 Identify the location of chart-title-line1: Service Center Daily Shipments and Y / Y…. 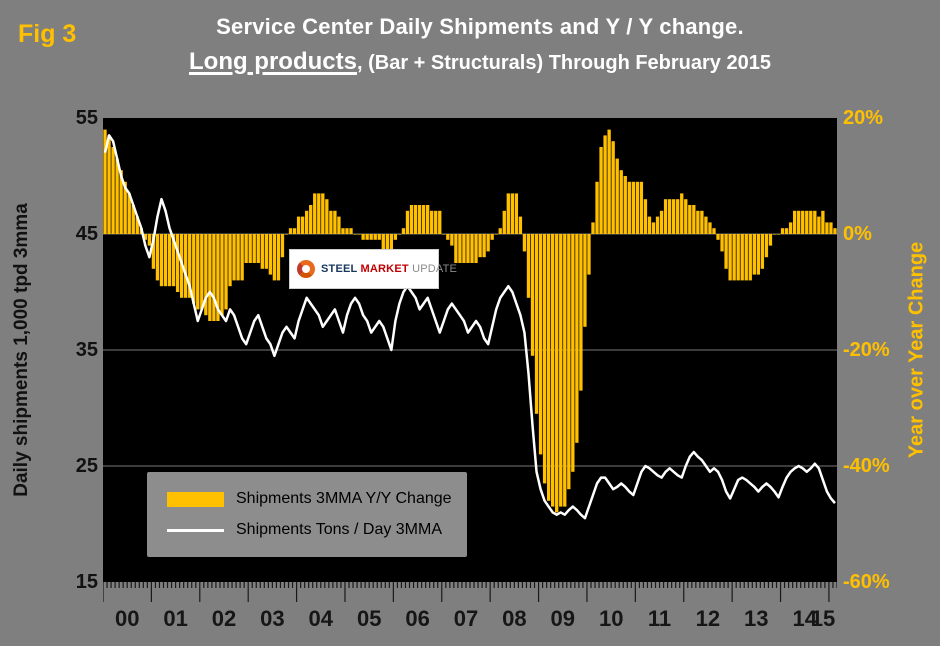
(480, 26).